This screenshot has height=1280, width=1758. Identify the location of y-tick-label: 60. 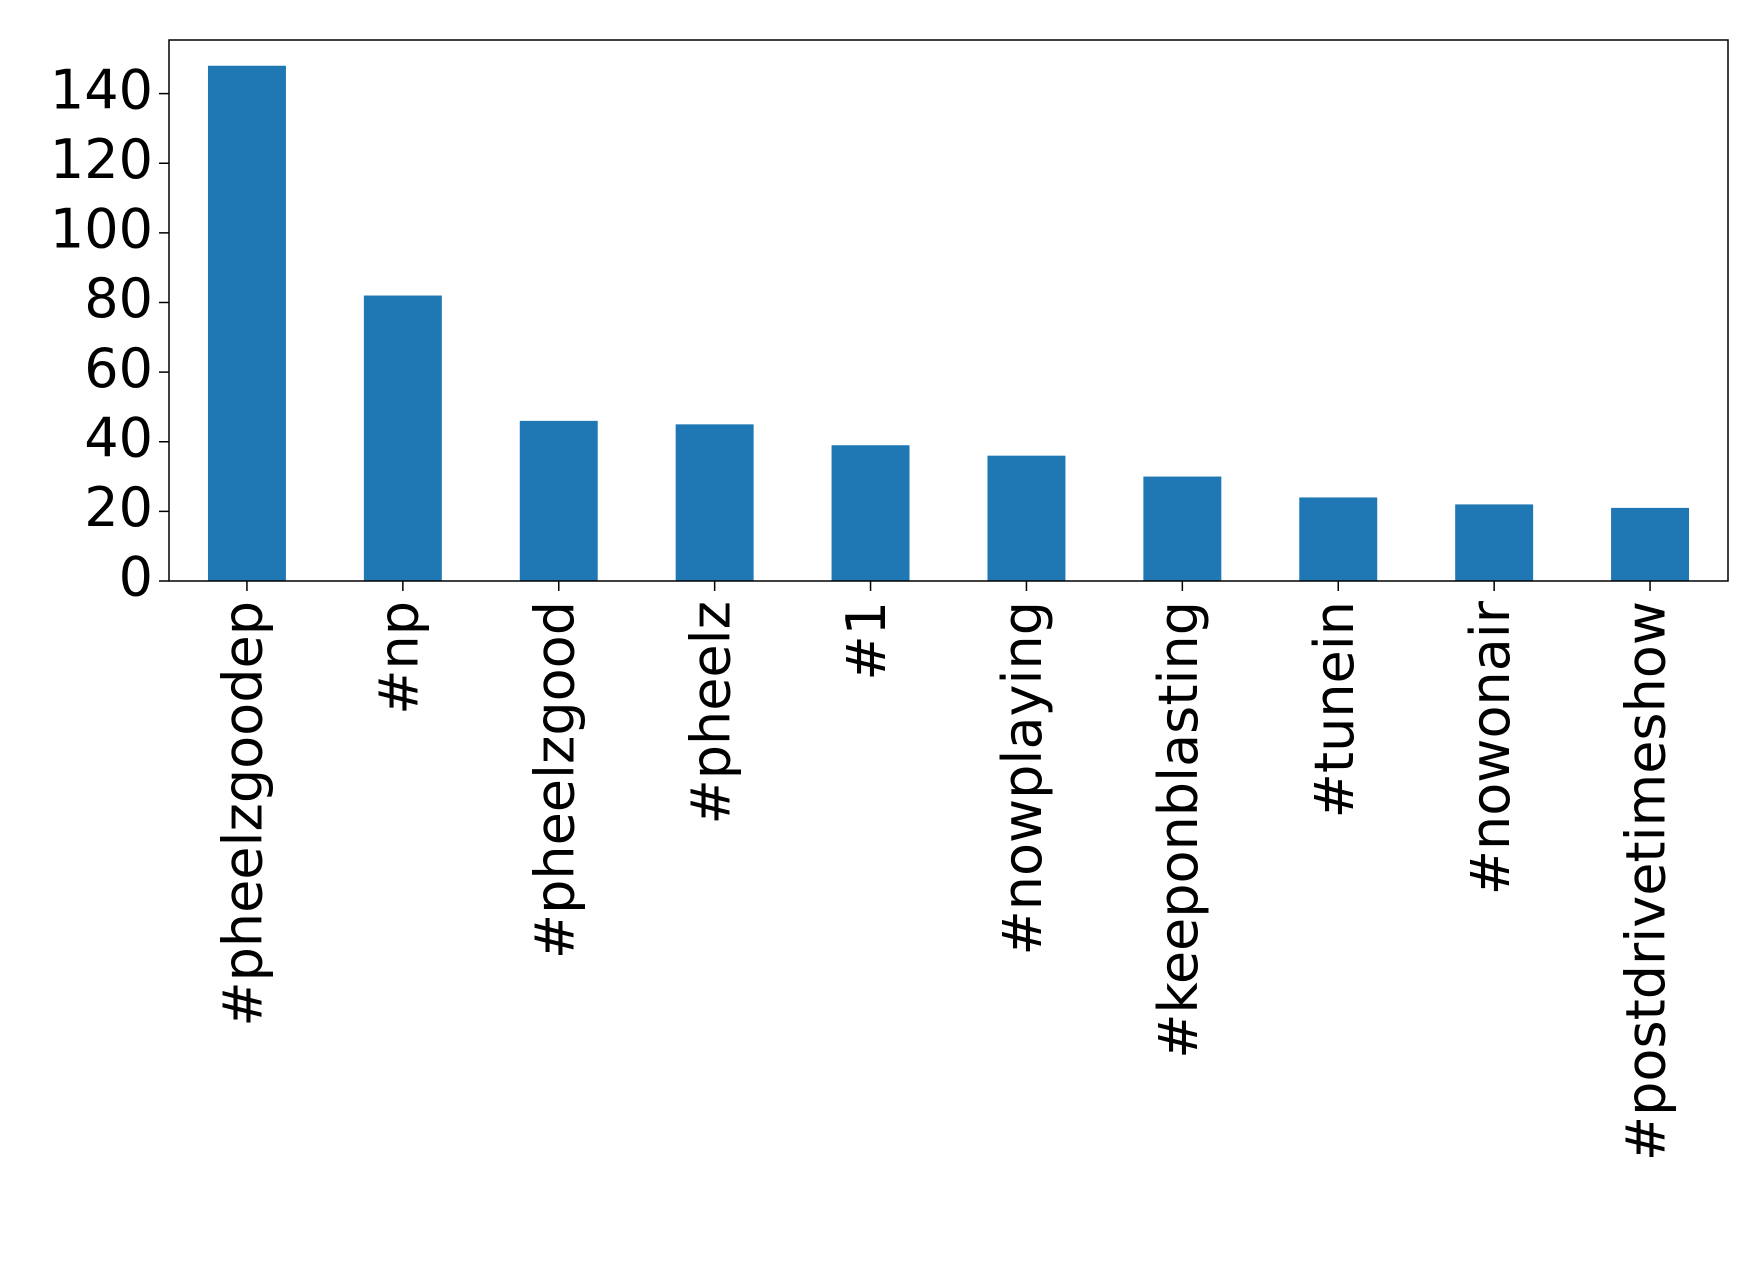
(118, 368).